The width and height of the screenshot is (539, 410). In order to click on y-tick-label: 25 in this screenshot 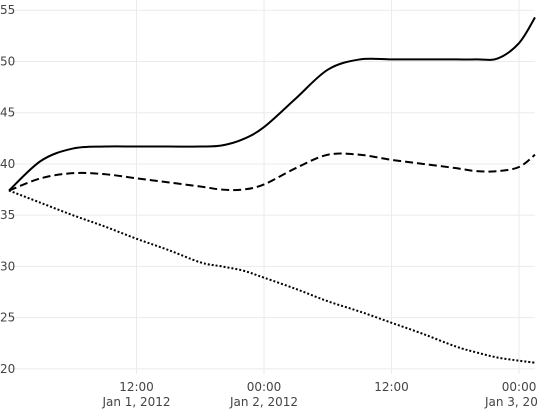, I will do `click(7, 318)`.